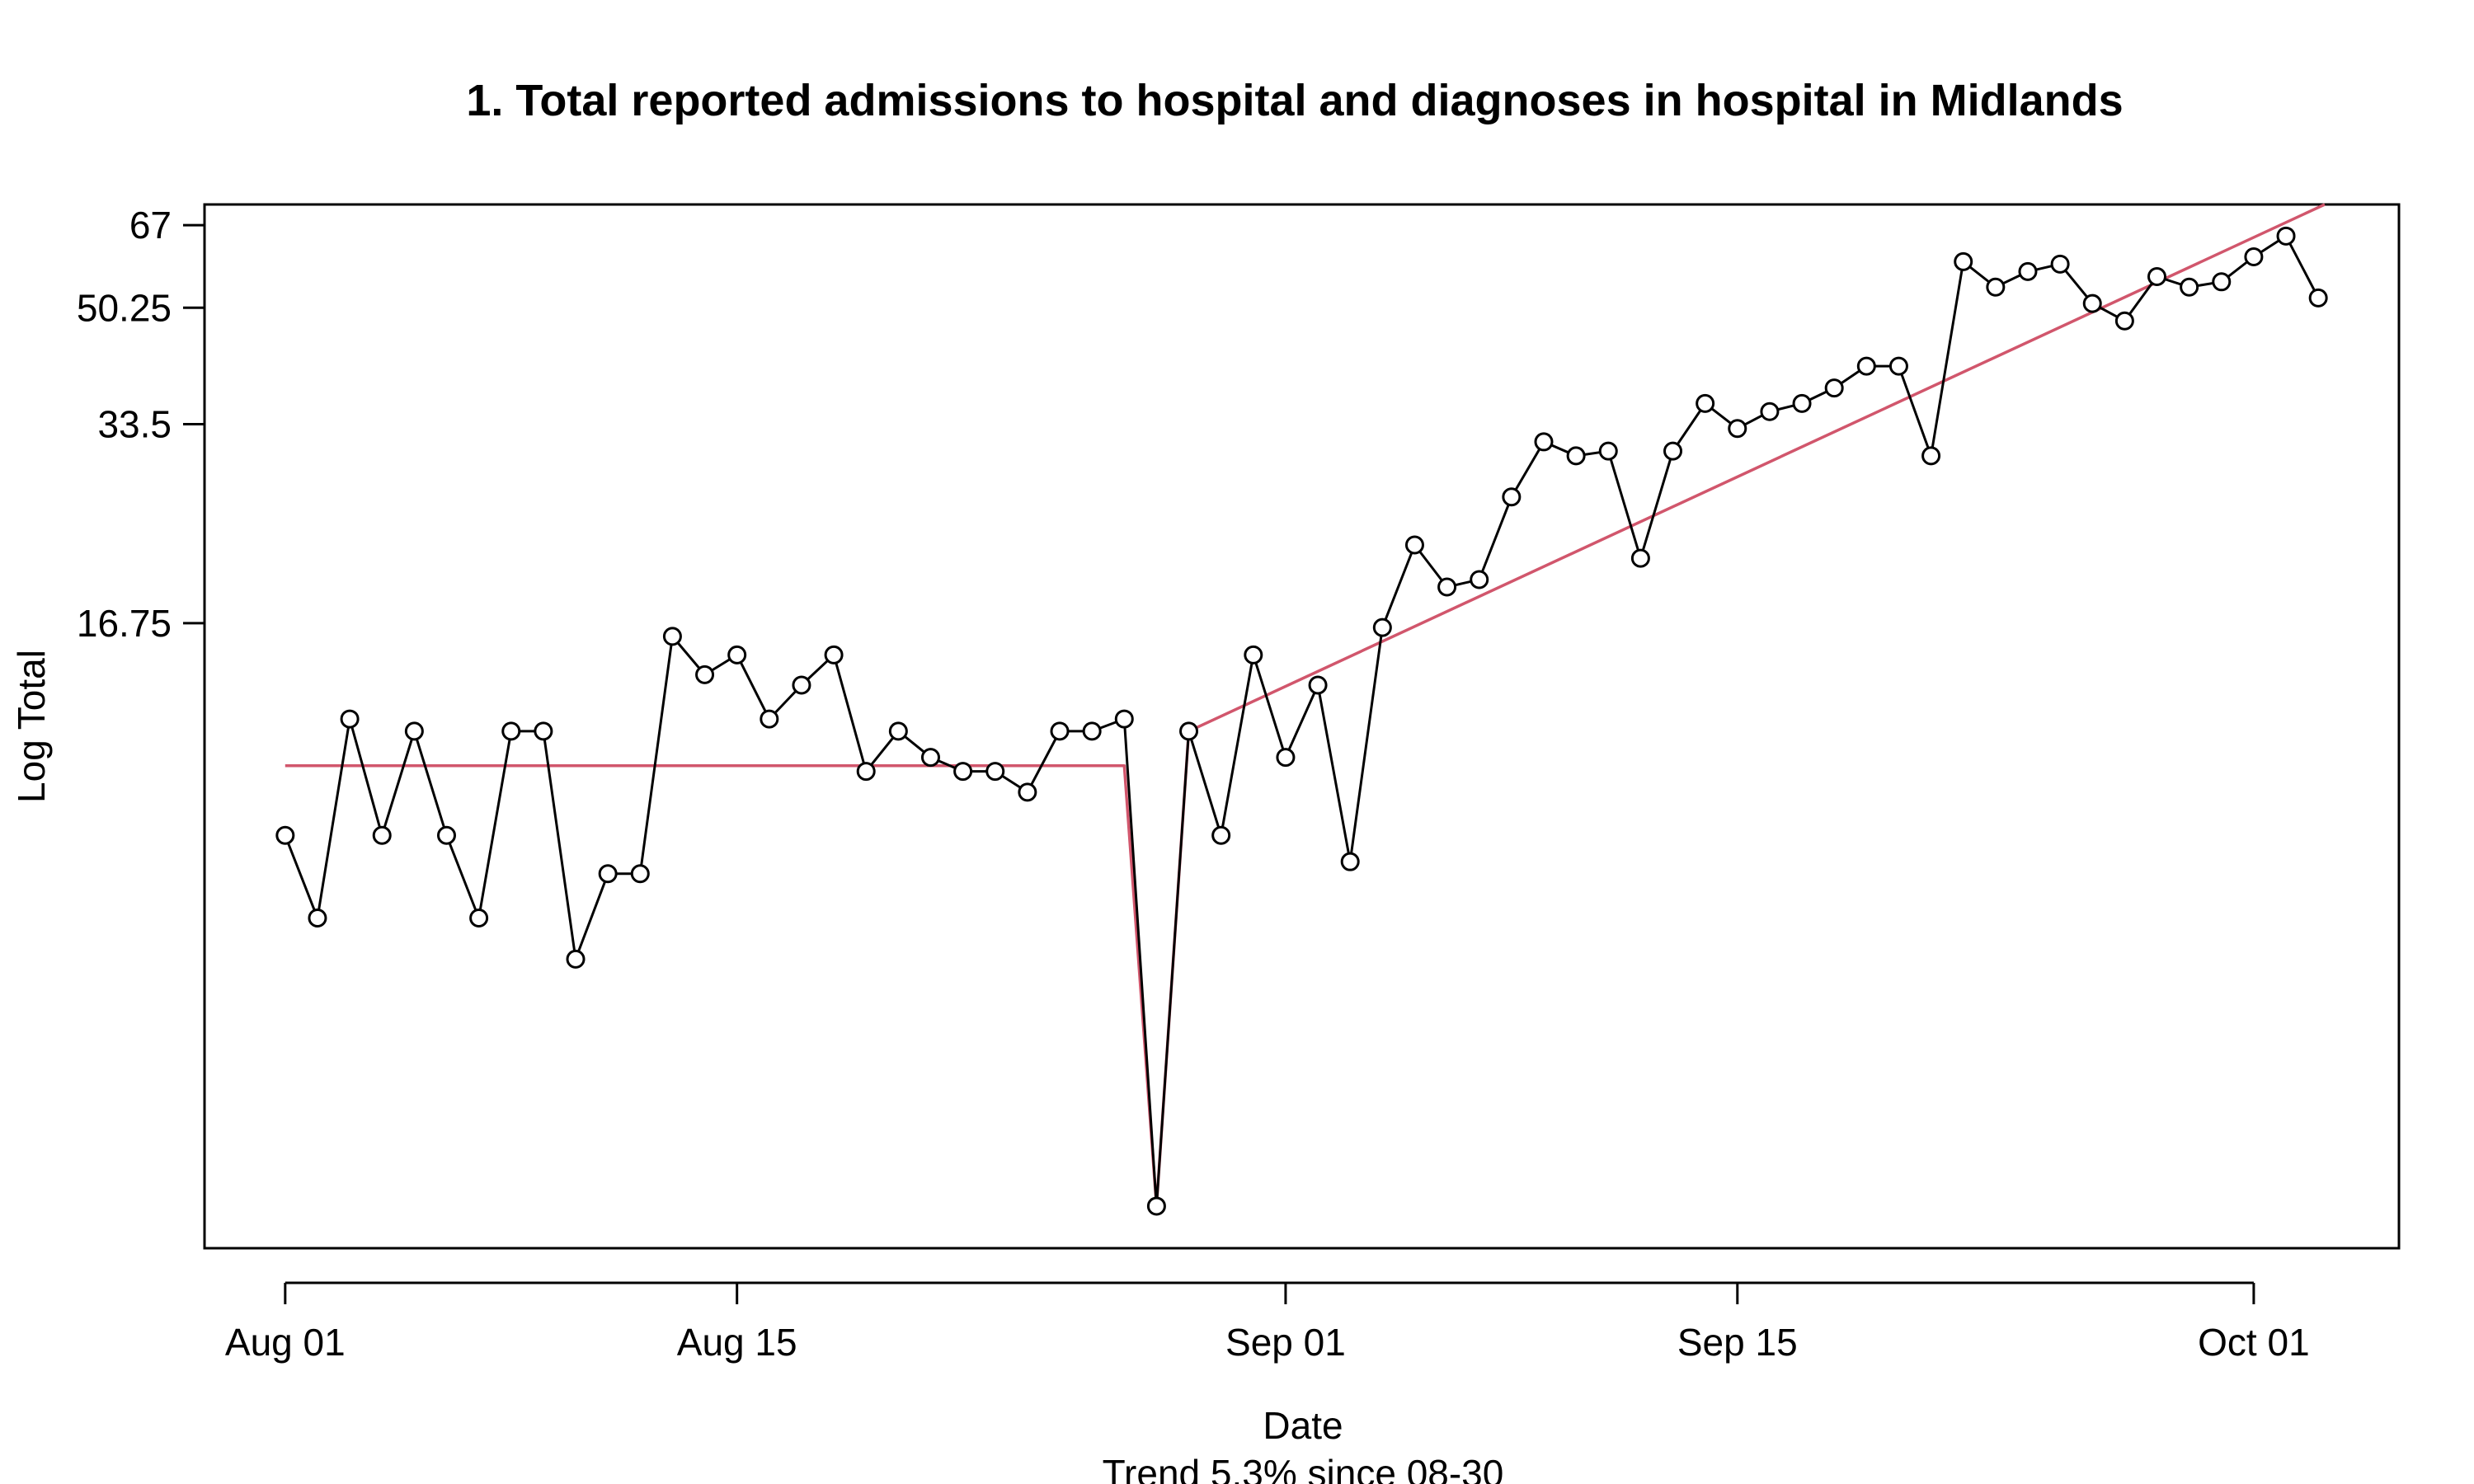 This screenshot has height=1484, width=2474. I want to click on y-tick-label: 67, so click(150, 226).